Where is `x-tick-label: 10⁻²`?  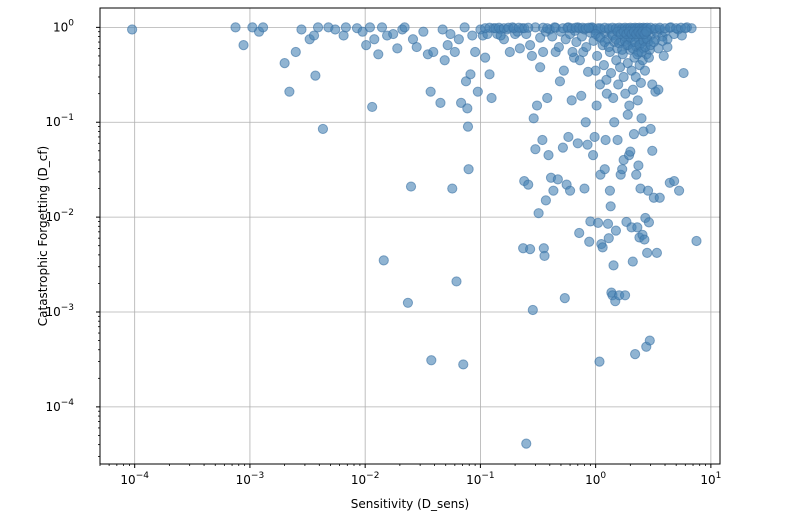
x-tick-label: 10⁻² is located at coordinates (365, 479).